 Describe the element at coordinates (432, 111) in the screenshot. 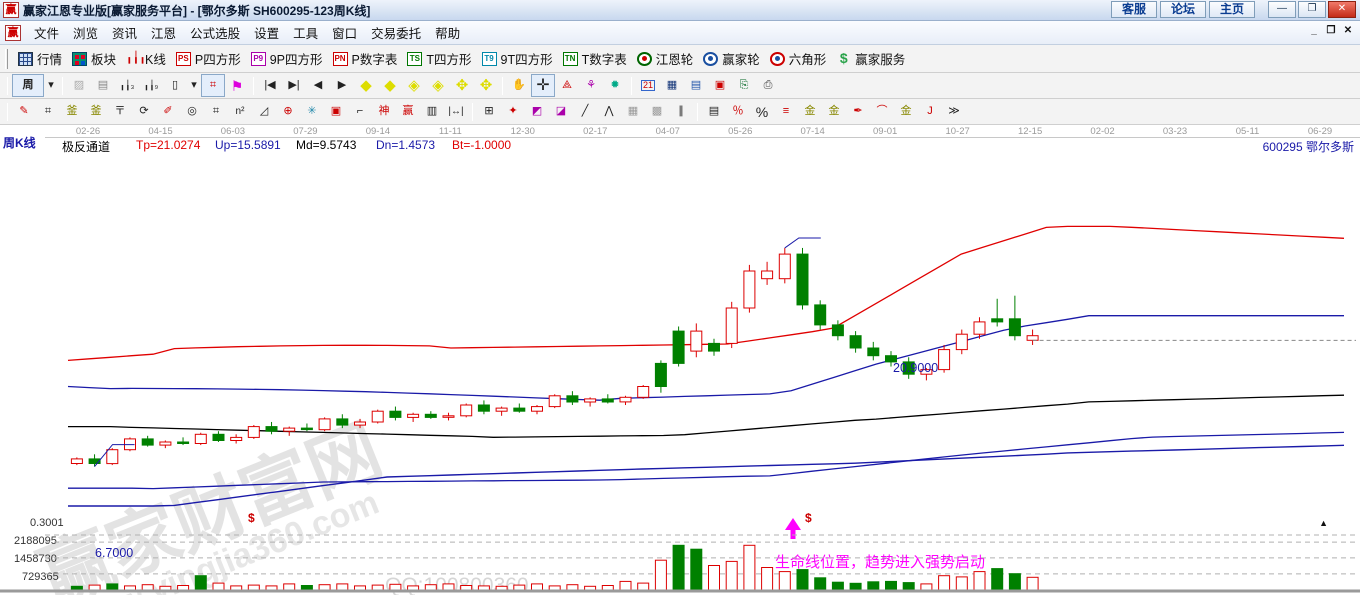

I see `ruler-tool-button: ▥` at that location.